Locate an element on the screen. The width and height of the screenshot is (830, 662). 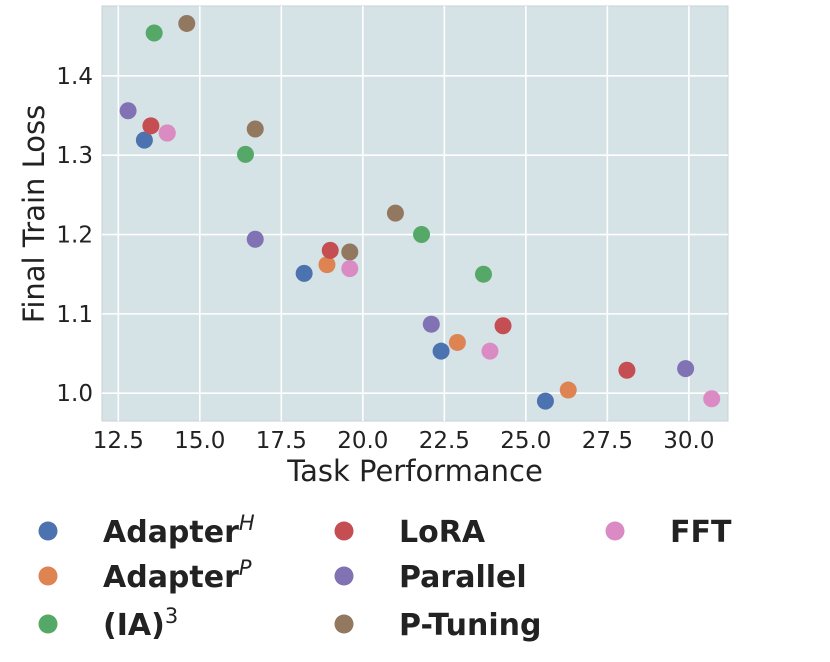
legend-name: P-Tuning is located at coordinates (470, 625).